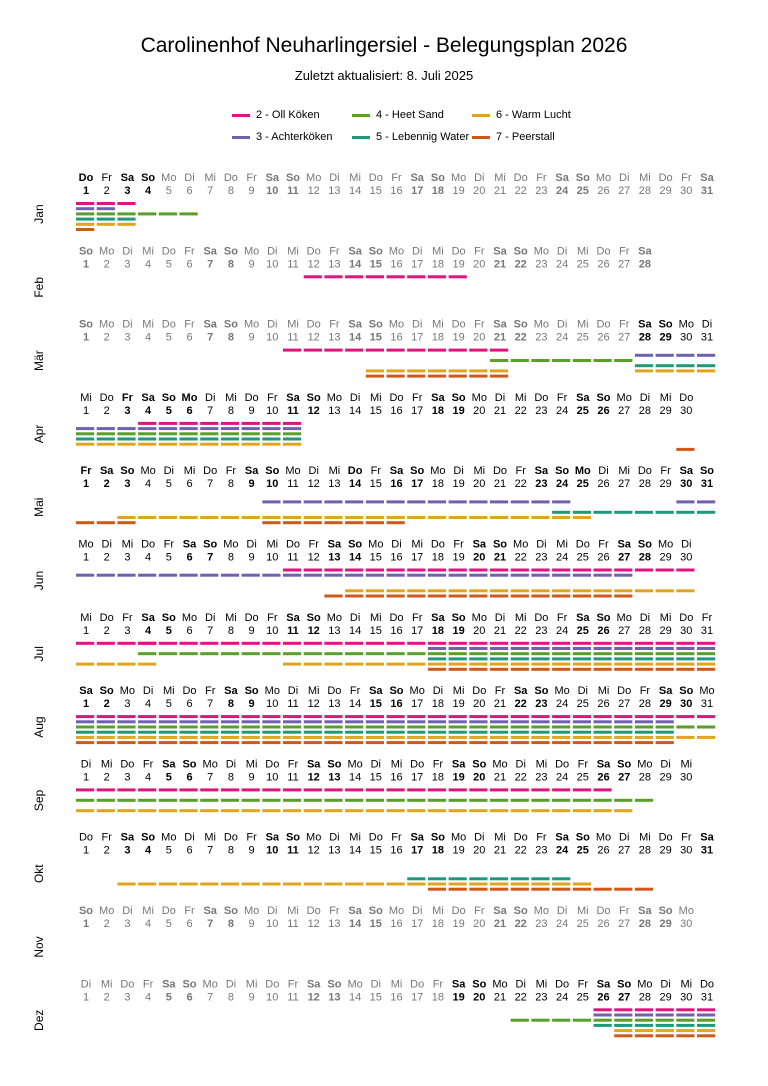 The width and height of the screenshot is (768, 1086). I want to click on day-number: 8, so click(231, 851).